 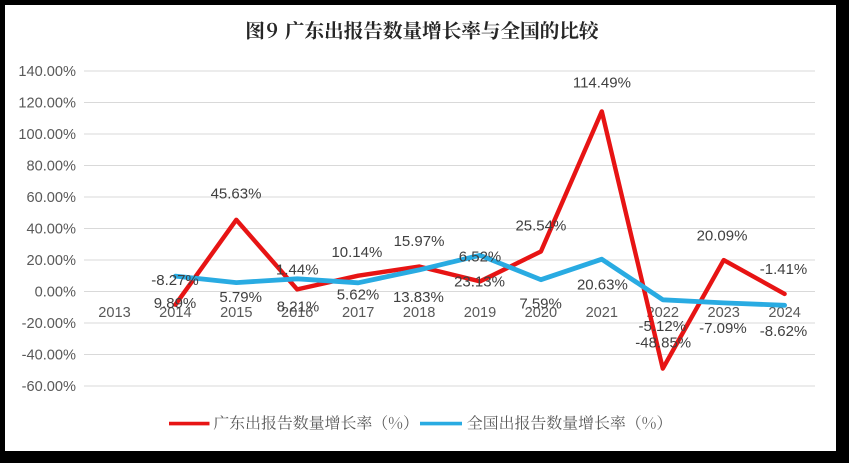 What do you see at coordinates (47, 104) in the screenshot?
I see `svg-text: 120.00%` at bounding box center [47, 104].